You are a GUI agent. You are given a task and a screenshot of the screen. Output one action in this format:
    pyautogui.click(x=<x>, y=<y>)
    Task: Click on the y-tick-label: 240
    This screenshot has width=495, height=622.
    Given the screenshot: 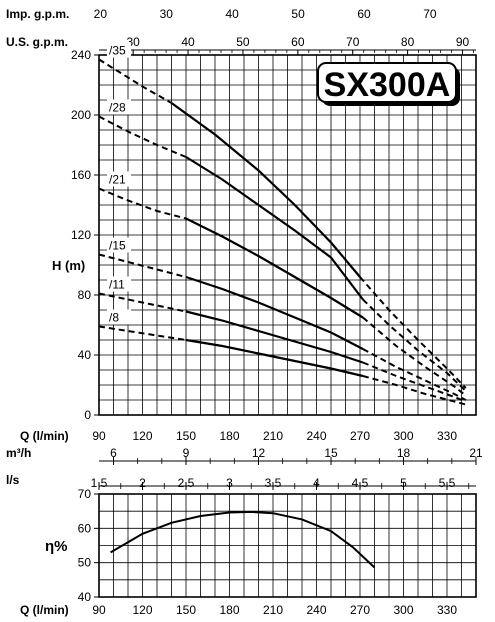 What is the action you would take?
    pyautogui.click(x=81, y=55)
    